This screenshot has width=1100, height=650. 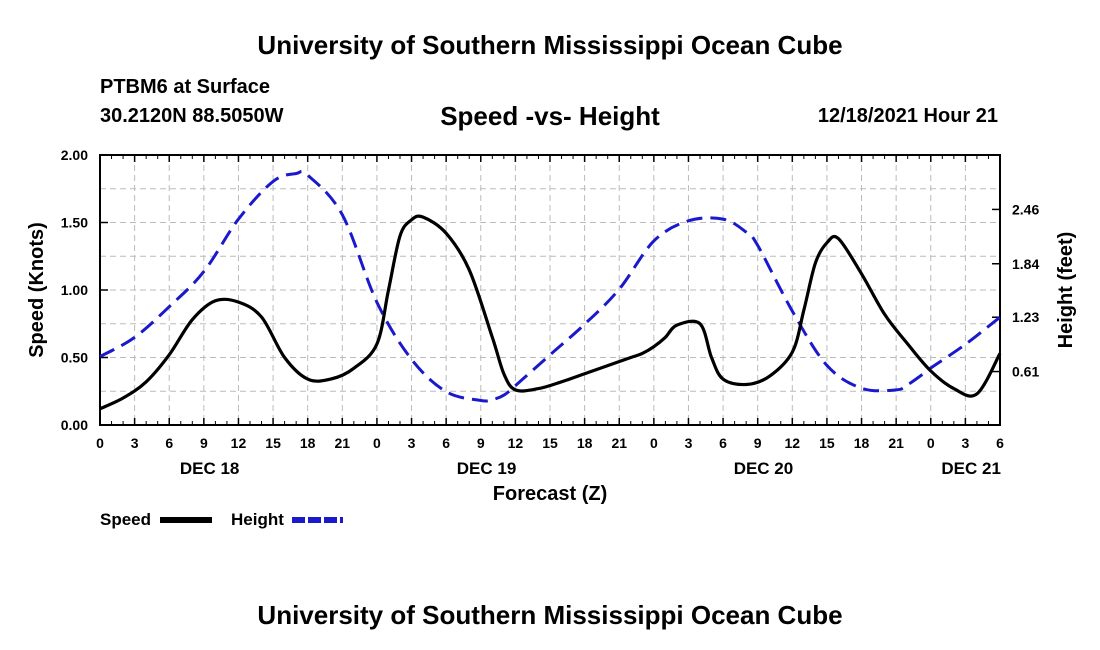 I want to click on y-tick-label: 0.50, so click(x=74, y=358).